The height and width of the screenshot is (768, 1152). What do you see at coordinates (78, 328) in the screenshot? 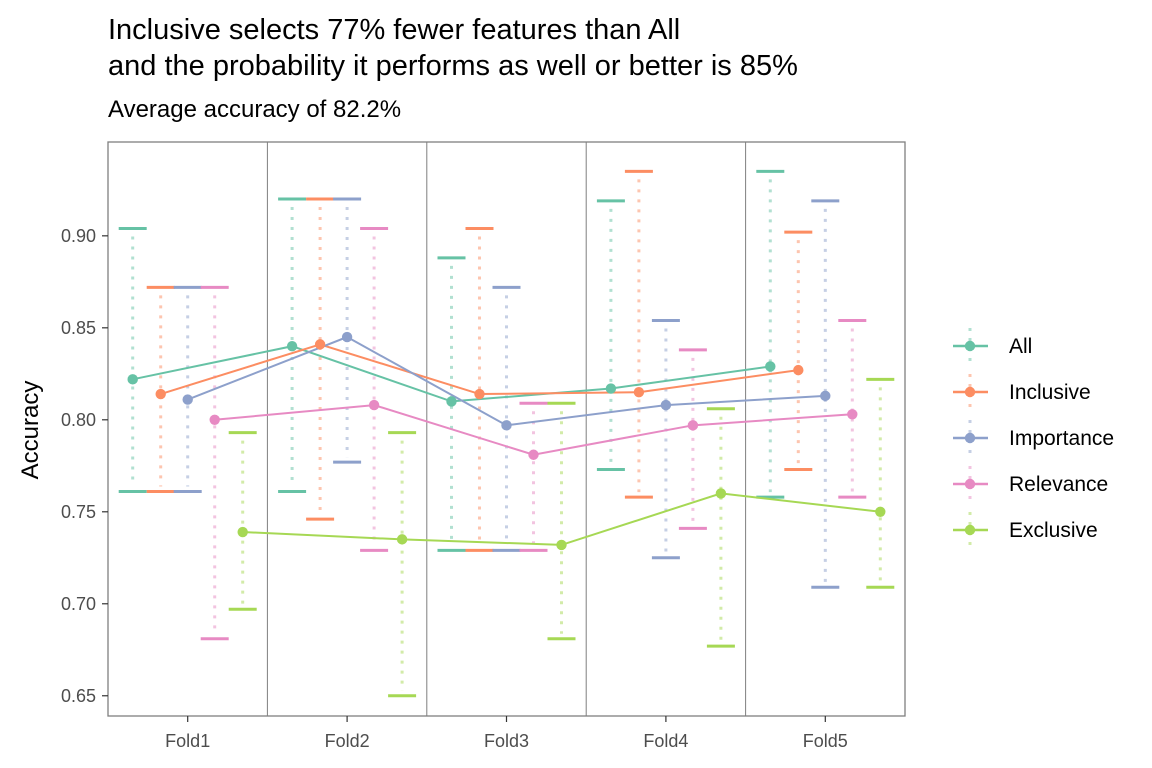
I see `y-tick-label: 0.85` at bounding box center [78, 328].